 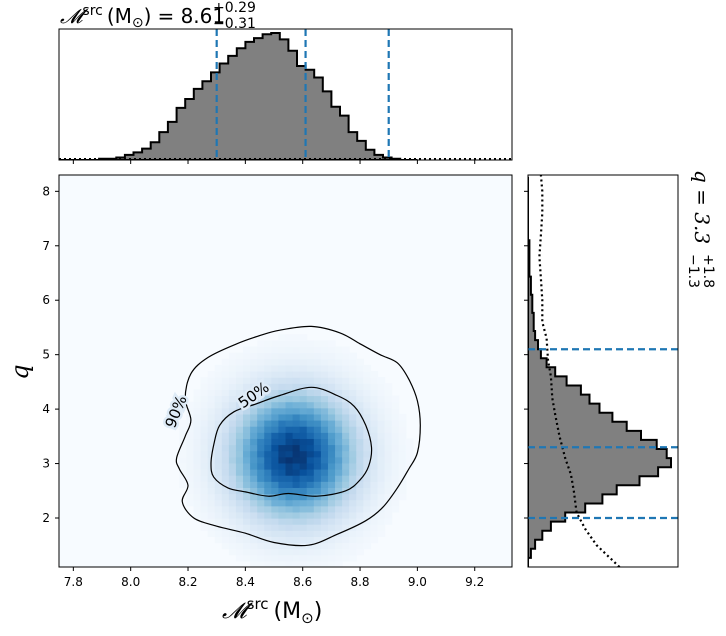 What do you see at coordinates (46, 518) in the screenshot?
I see `y-tick-label: 2` at bounding box center [46, 518].